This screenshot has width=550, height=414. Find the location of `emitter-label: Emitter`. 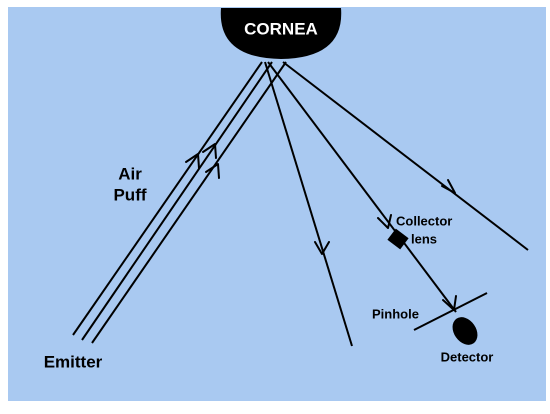

emitter-label: Emitter is located at coordinates (73, 361).